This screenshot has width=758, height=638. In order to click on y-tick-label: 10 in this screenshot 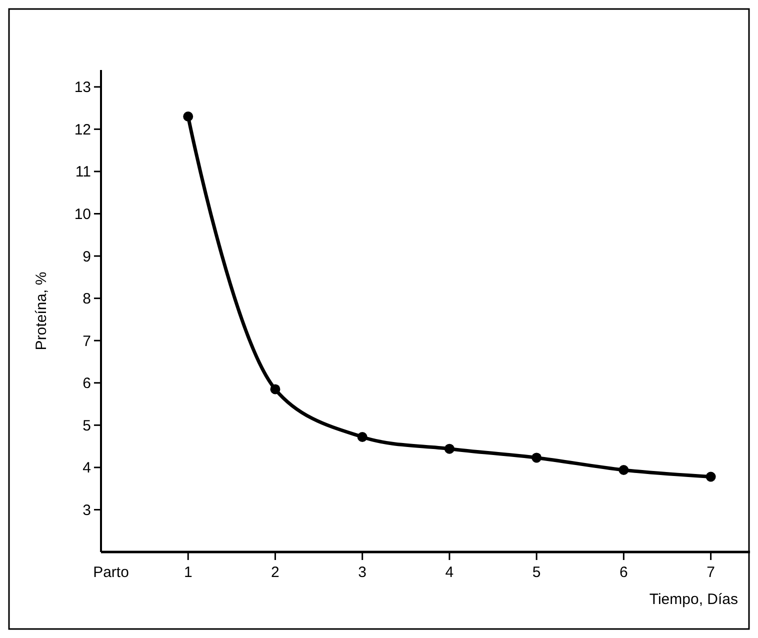, I will do `click(82, 215)`.